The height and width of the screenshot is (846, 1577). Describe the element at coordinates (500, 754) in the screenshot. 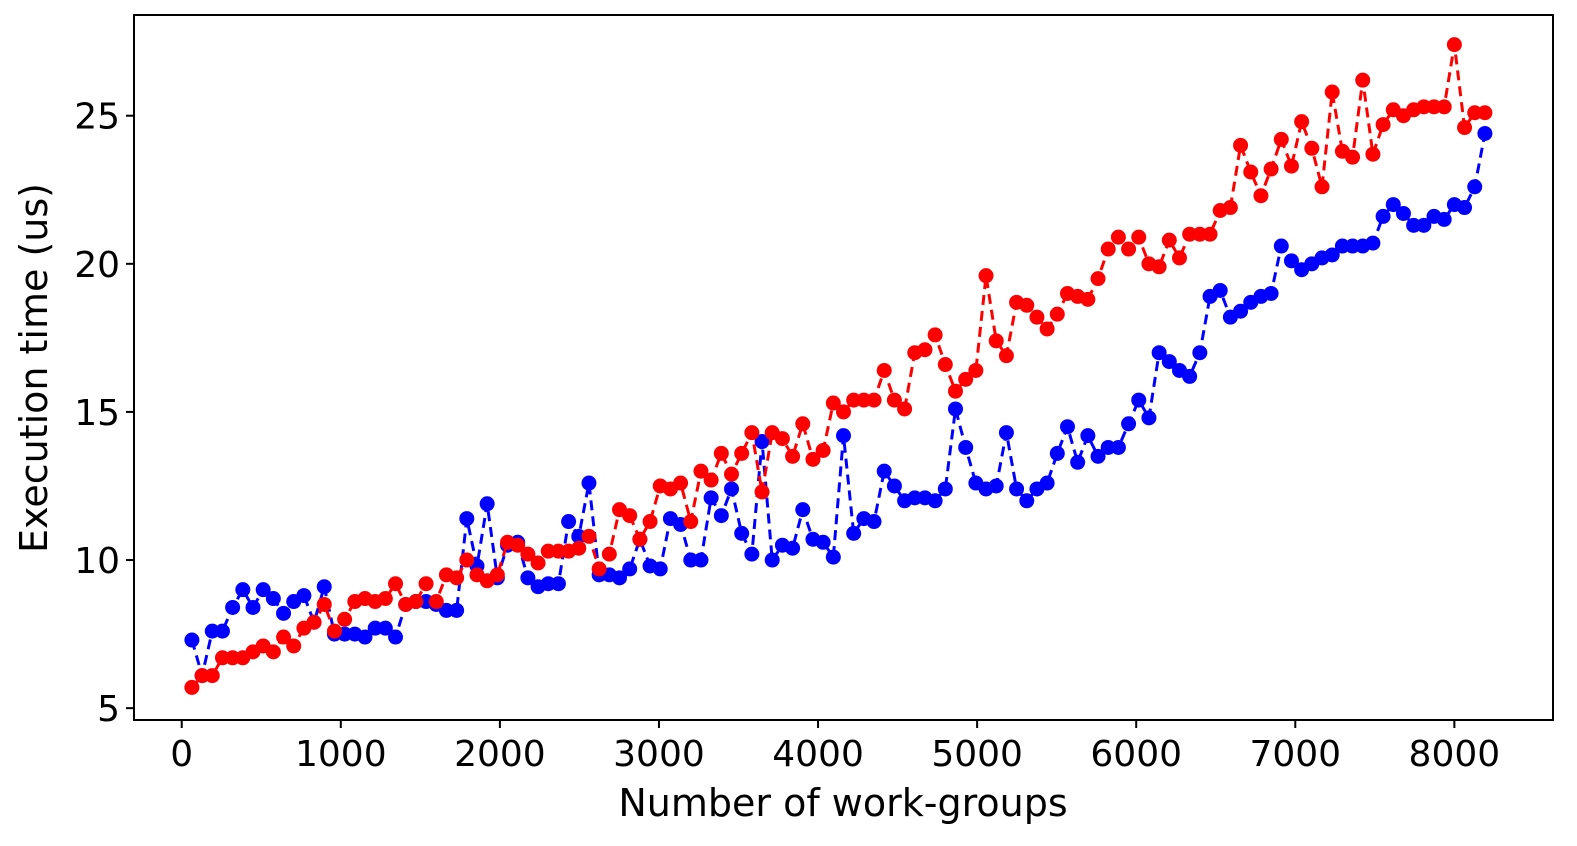

I see `x-tick-label: 2000` at that location.